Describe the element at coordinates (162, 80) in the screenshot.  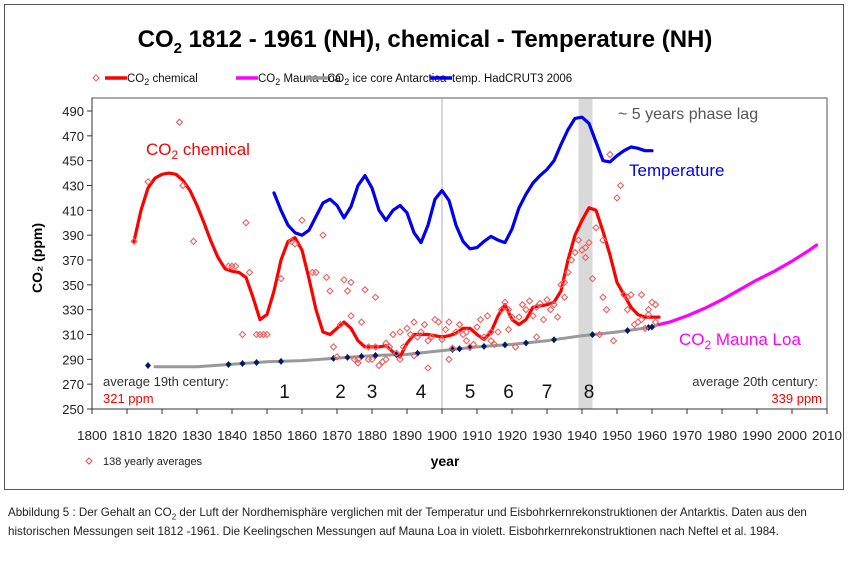
I see `legend-label-co2-chemical: CO2 chemical` at that location.